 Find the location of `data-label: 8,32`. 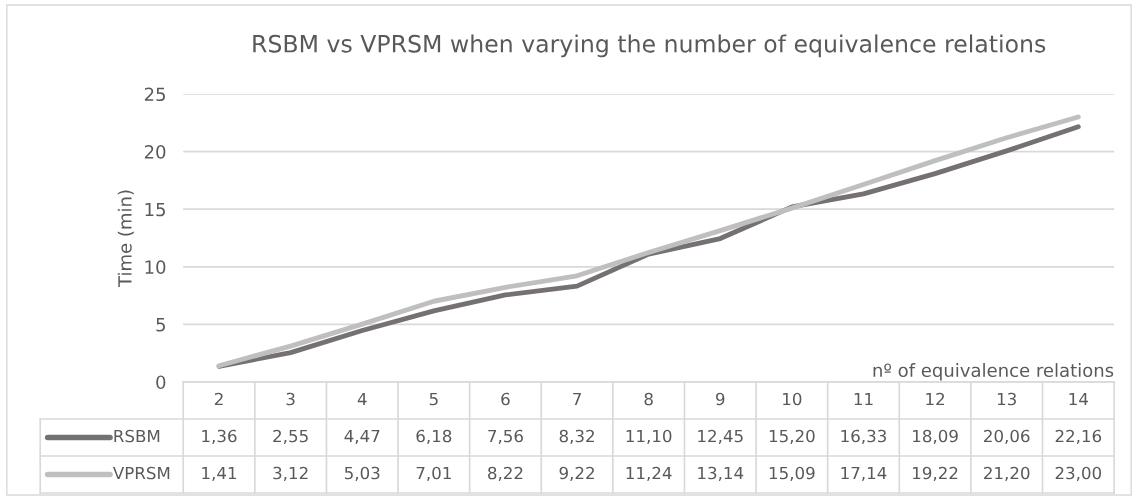

data-label: 8,32 is located at coordinates (576, 437).